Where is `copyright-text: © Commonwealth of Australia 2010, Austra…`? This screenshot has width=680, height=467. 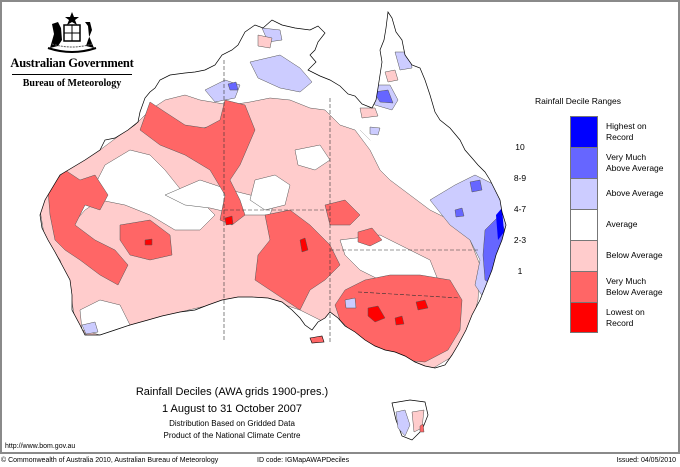
copyright-text: © Commonwealth of Australia 2010, Austra… is located at coordinates (110, 460).